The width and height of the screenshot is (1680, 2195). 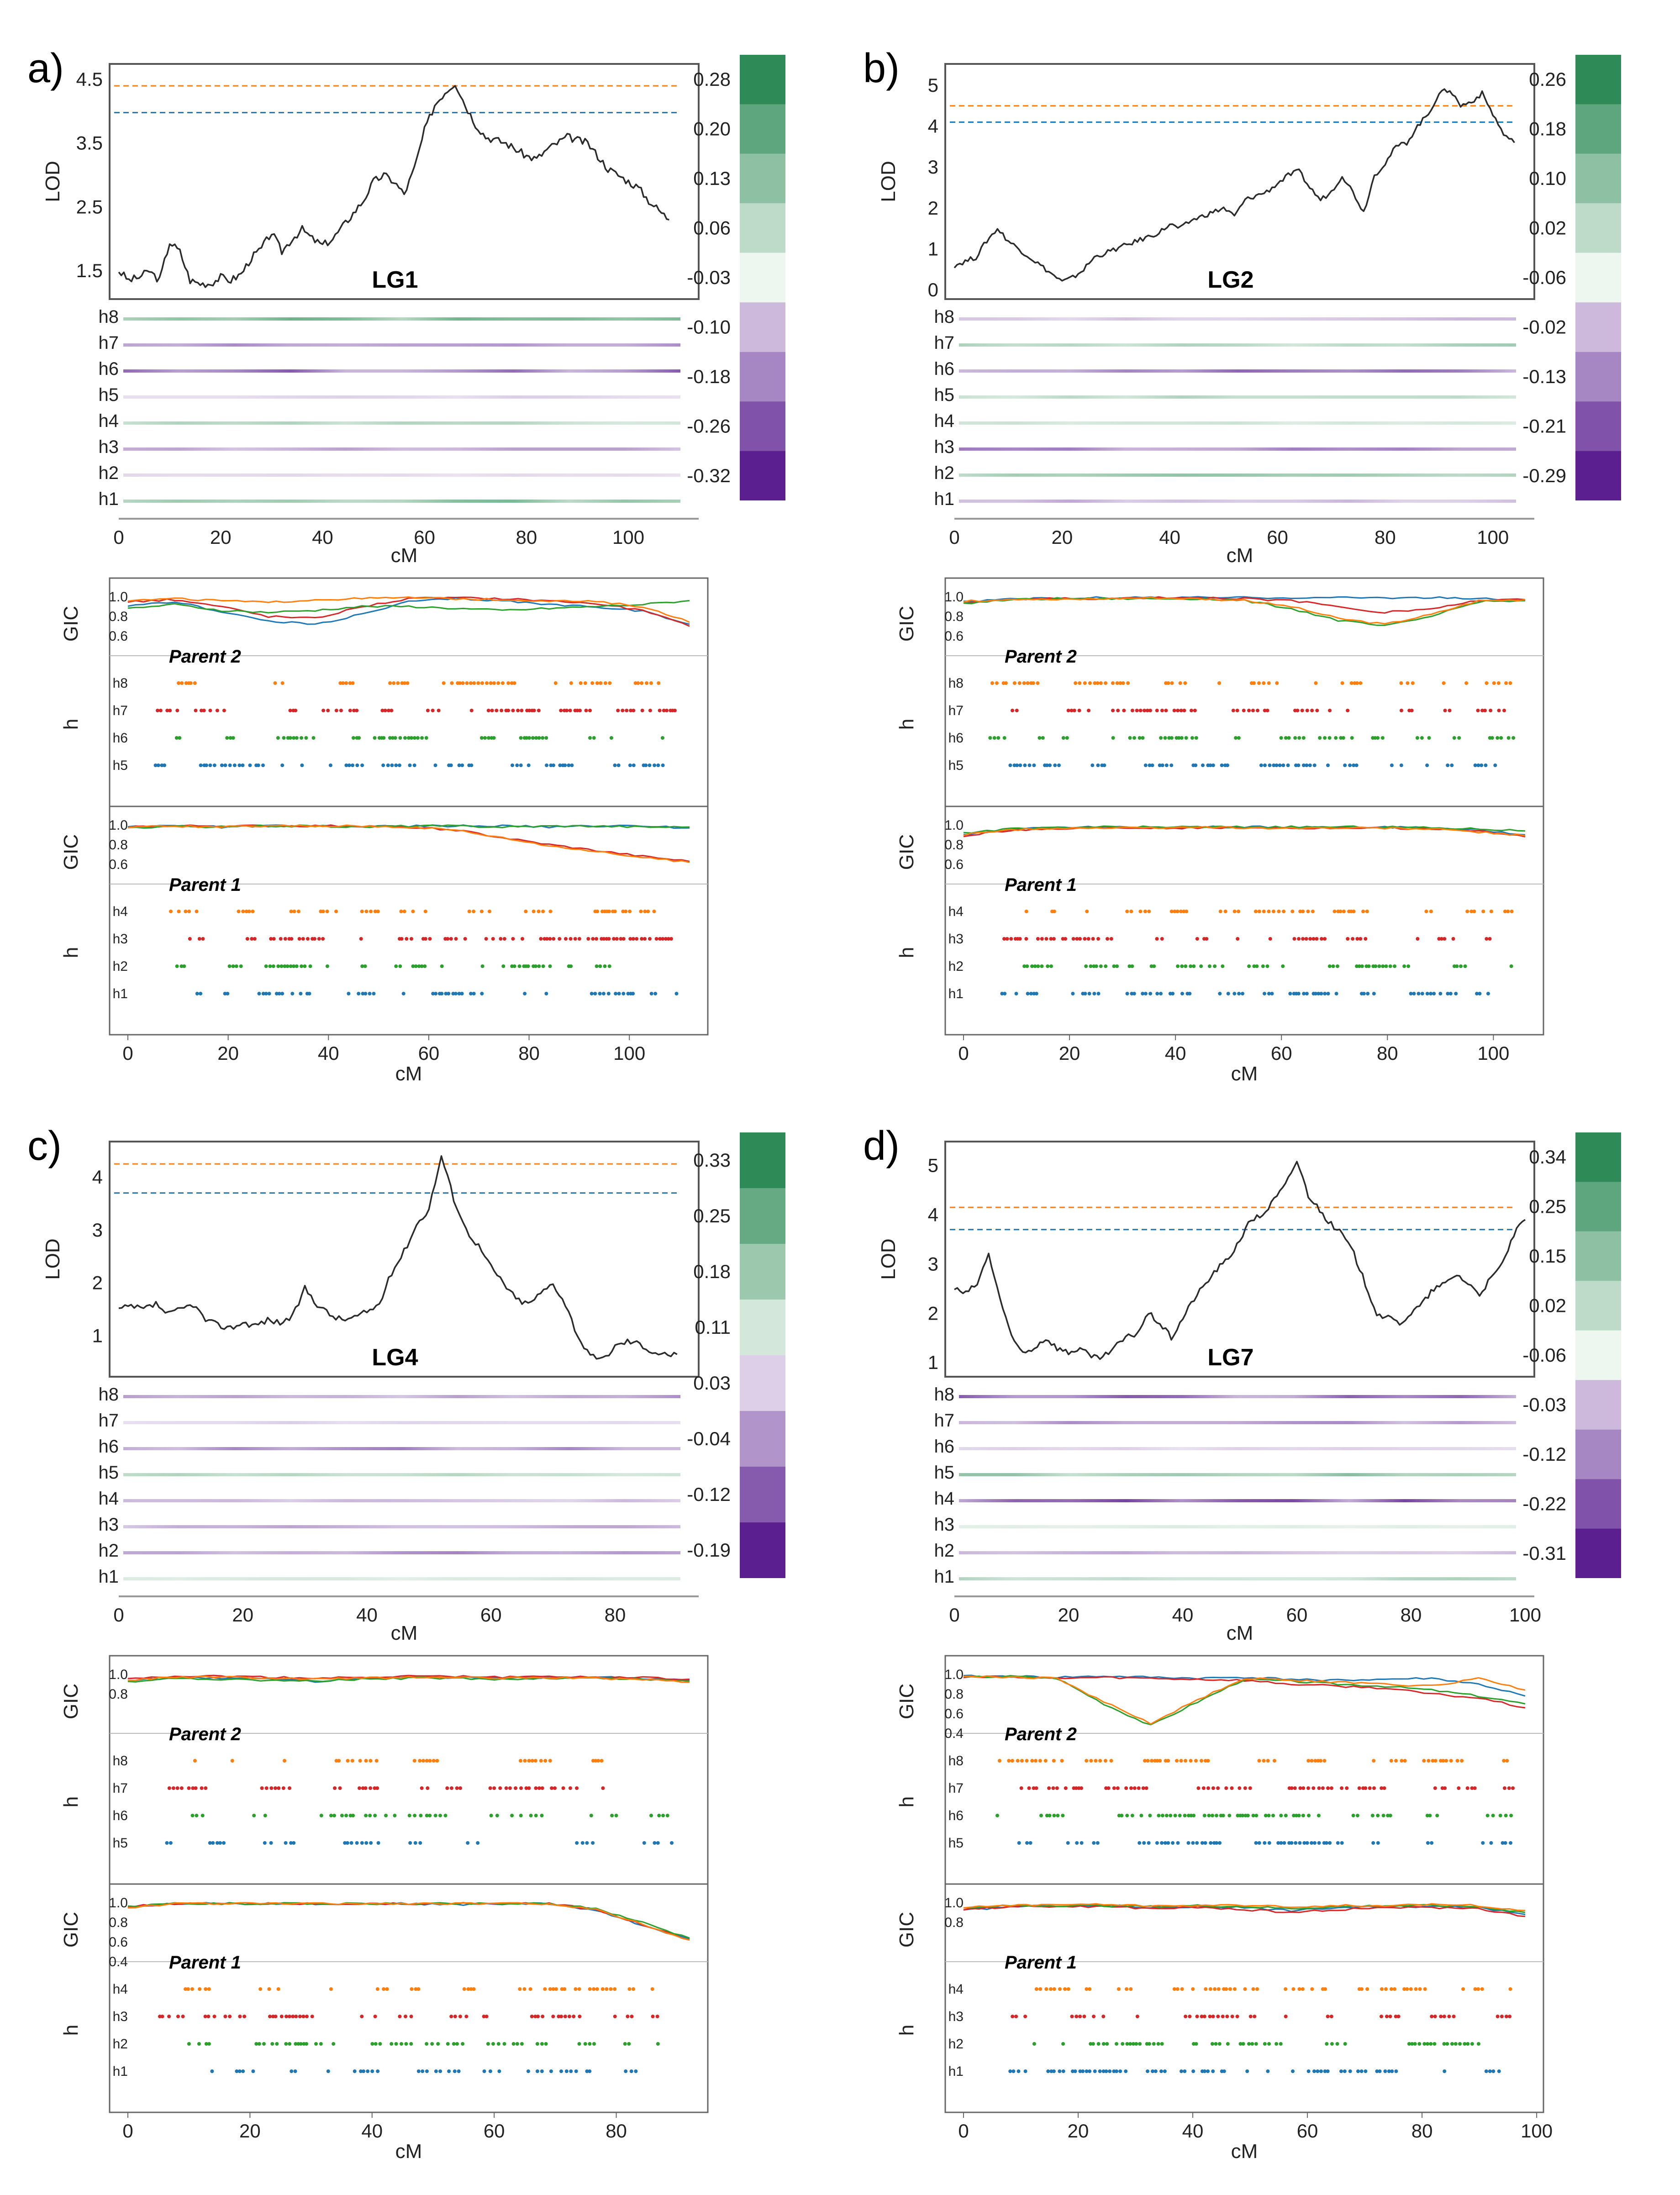 I want to click on effect-x-tick: 20, so click(x=242, y=1615).